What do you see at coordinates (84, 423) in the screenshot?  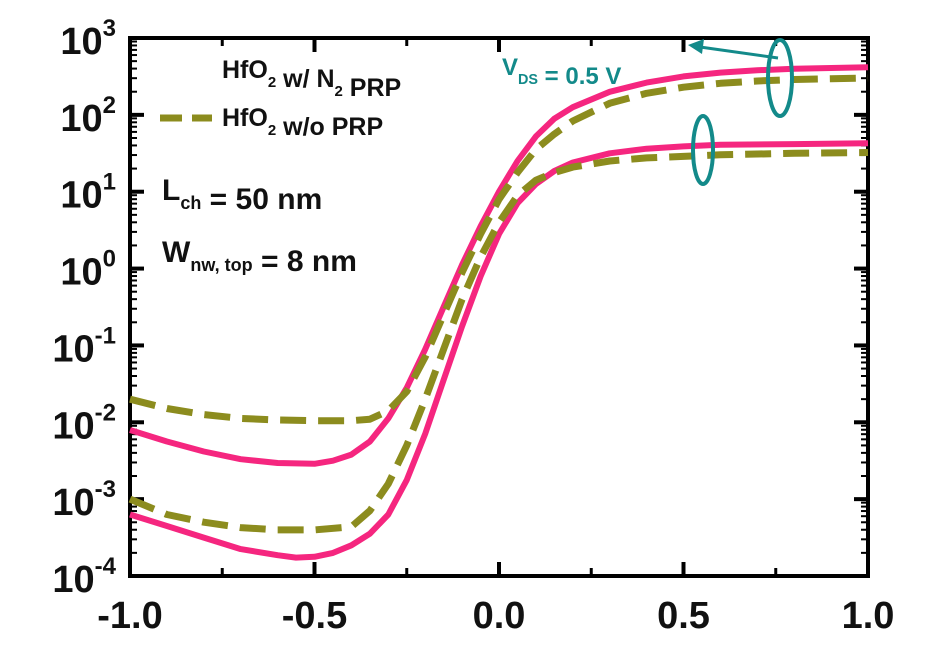 I see `y-tick-label: 10⁻²` at bounding box center [84, 423].